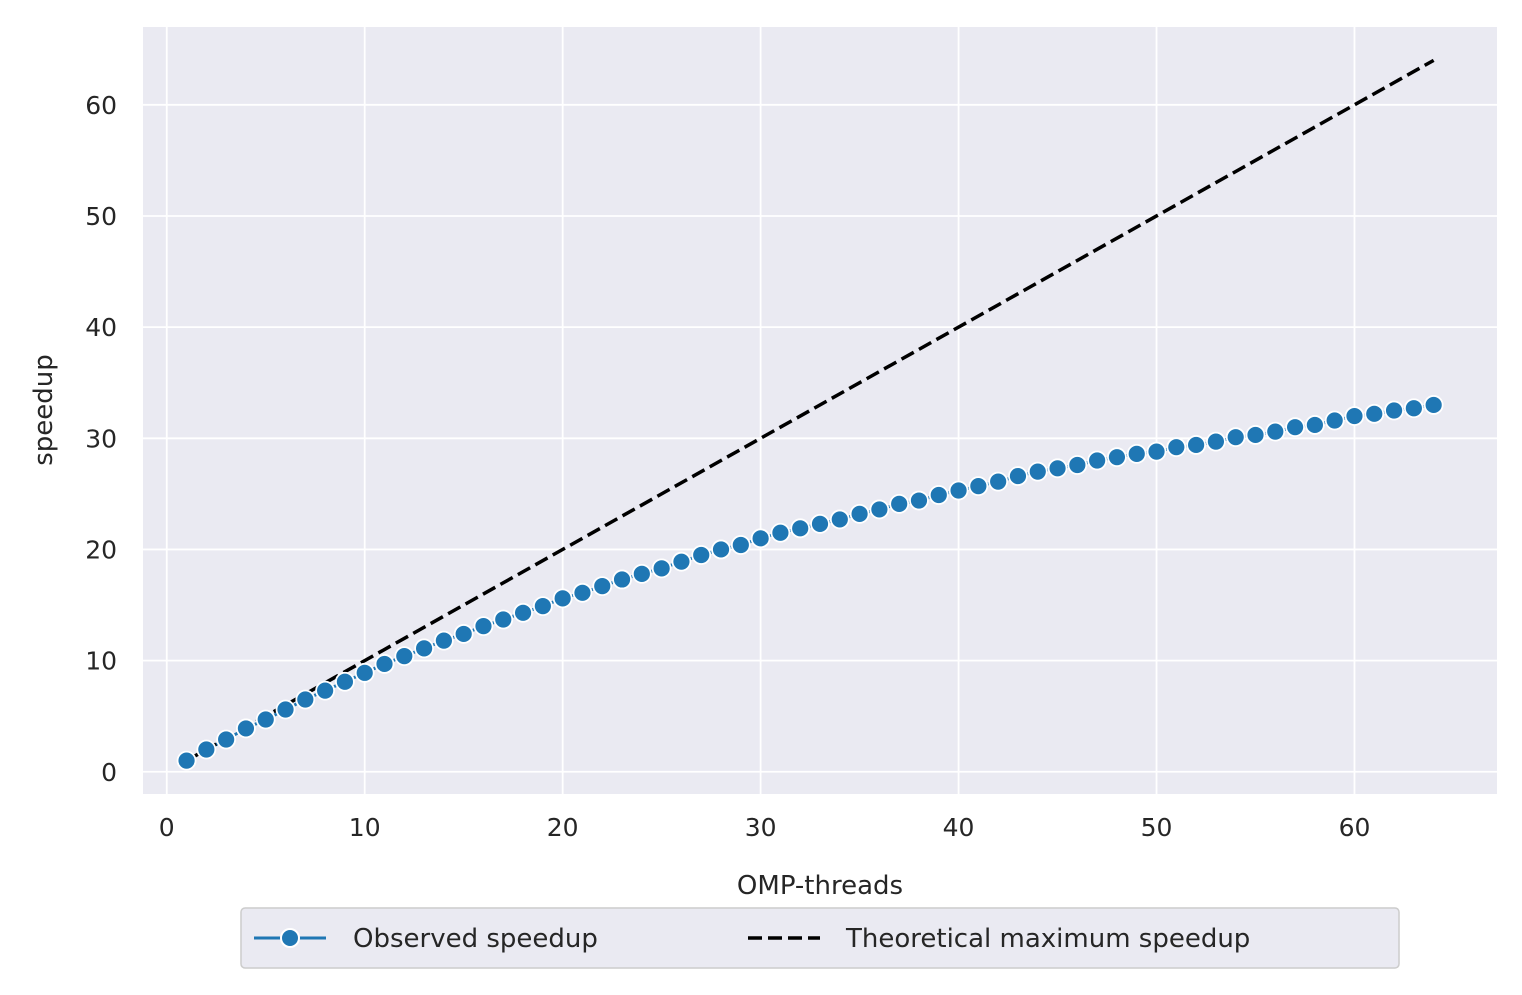 This screenshot has height=995, width=1522. What do you see at coordinates (101, 216) in the screenshot?
I see `y-tick-label: 50` at bounding box center [101, 216].